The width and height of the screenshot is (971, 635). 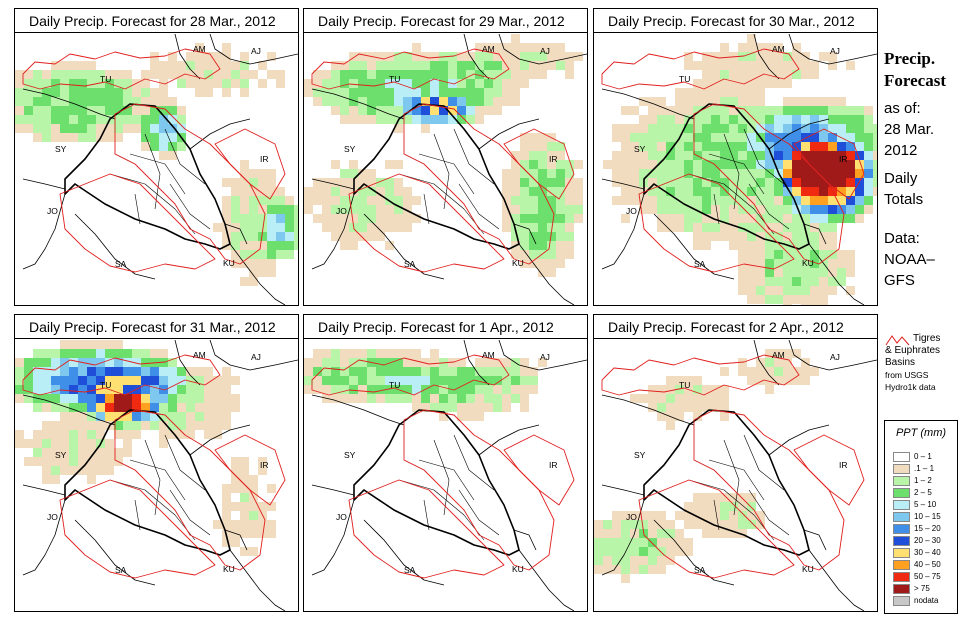 What do you see at coordinates (445, 21) in the screenshot?
I see `panel-title: Daily Precip. Forecast for 29 Mar., 2012` at bounding box center [445, 21].